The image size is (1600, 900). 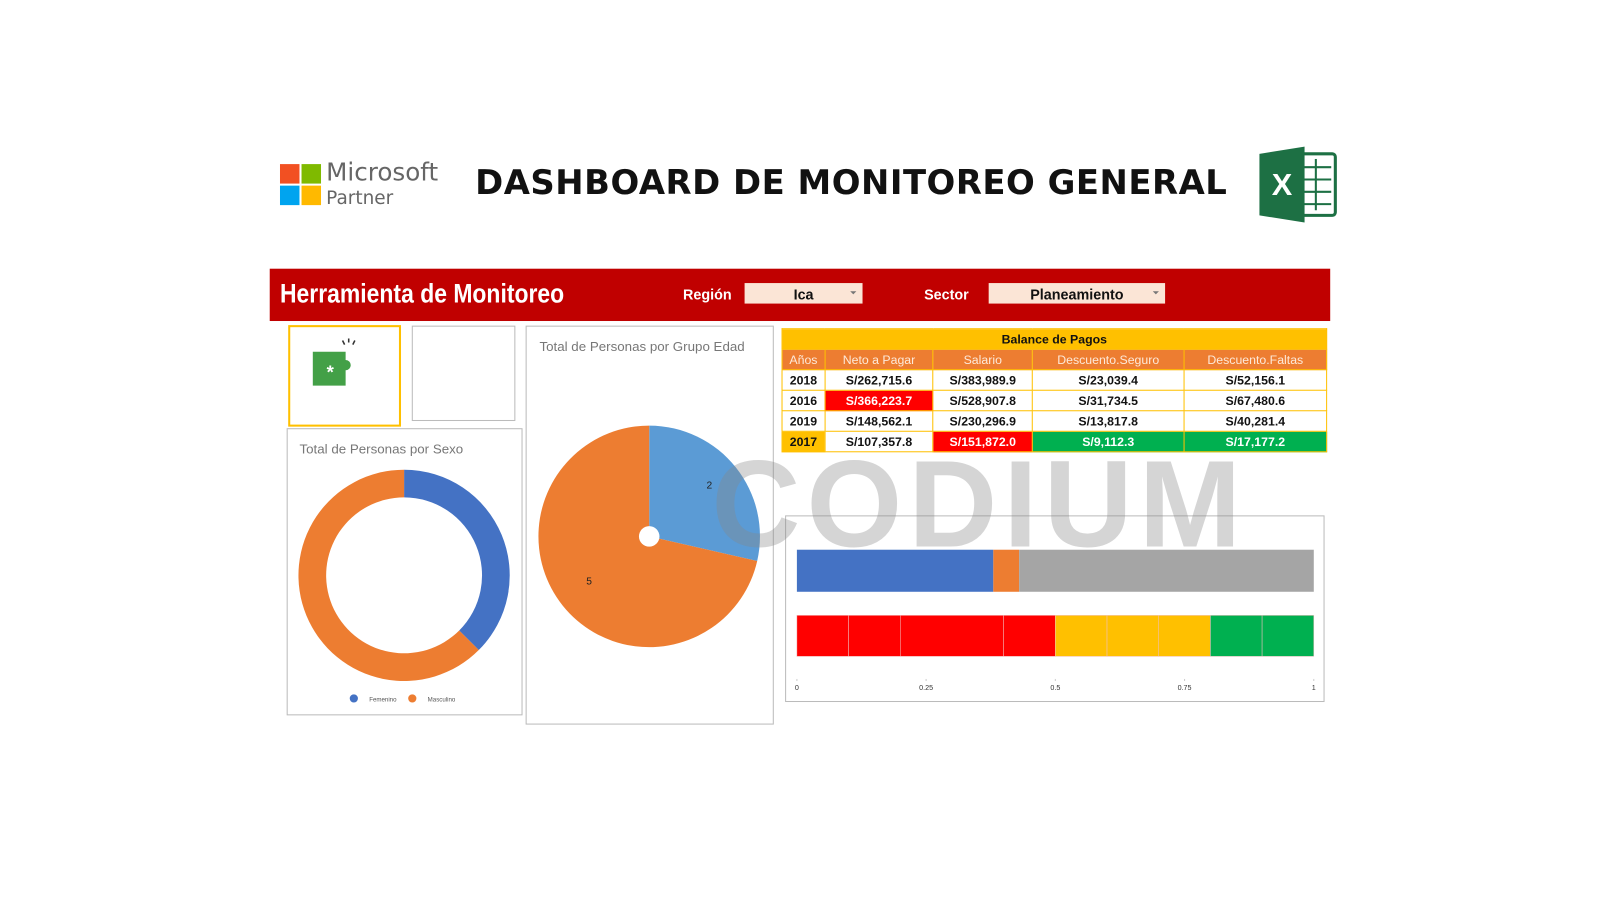 I want to click on legend-label: Femenino, so click(x=383, y=700).